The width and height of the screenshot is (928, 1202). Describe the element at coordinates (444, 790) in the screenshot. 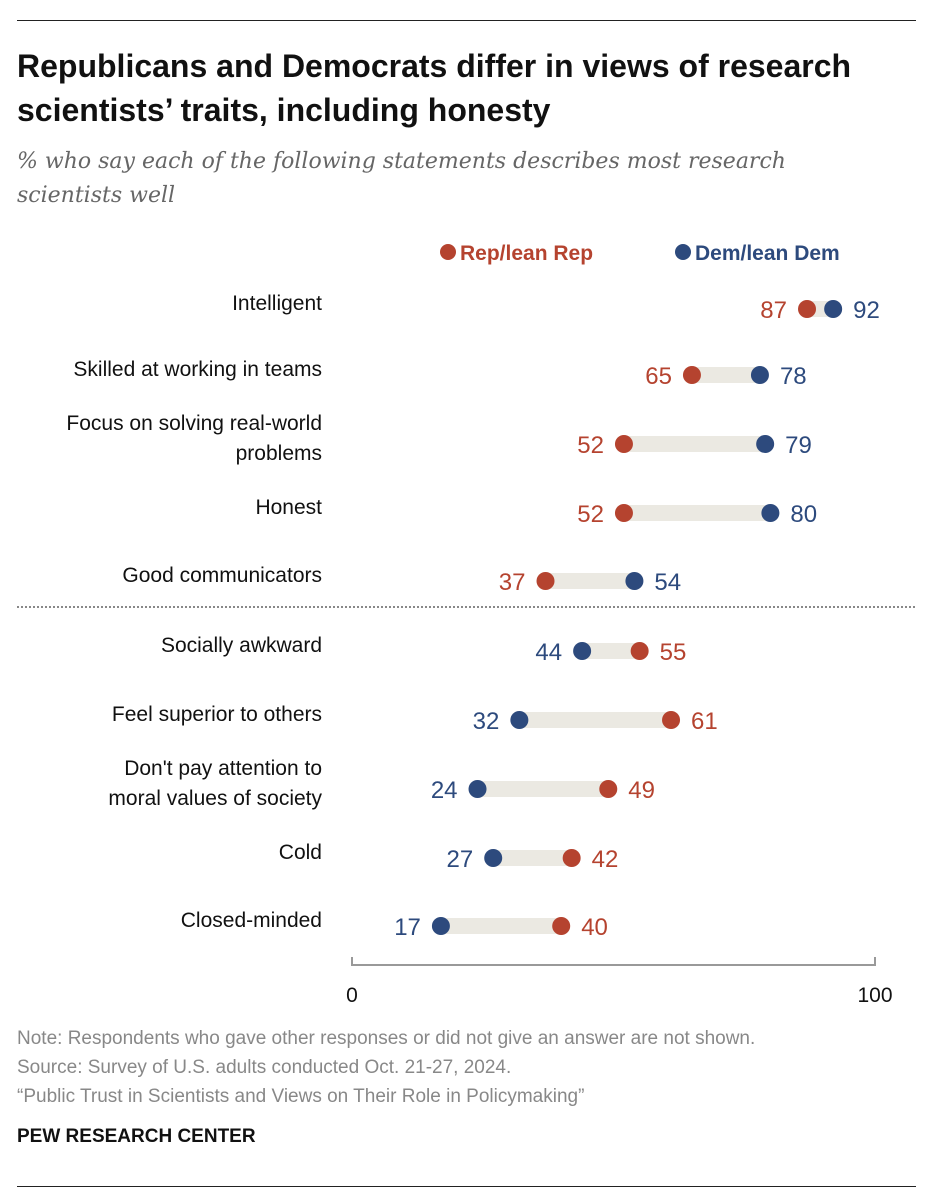

I see `dem-value-label: 24` at that location.